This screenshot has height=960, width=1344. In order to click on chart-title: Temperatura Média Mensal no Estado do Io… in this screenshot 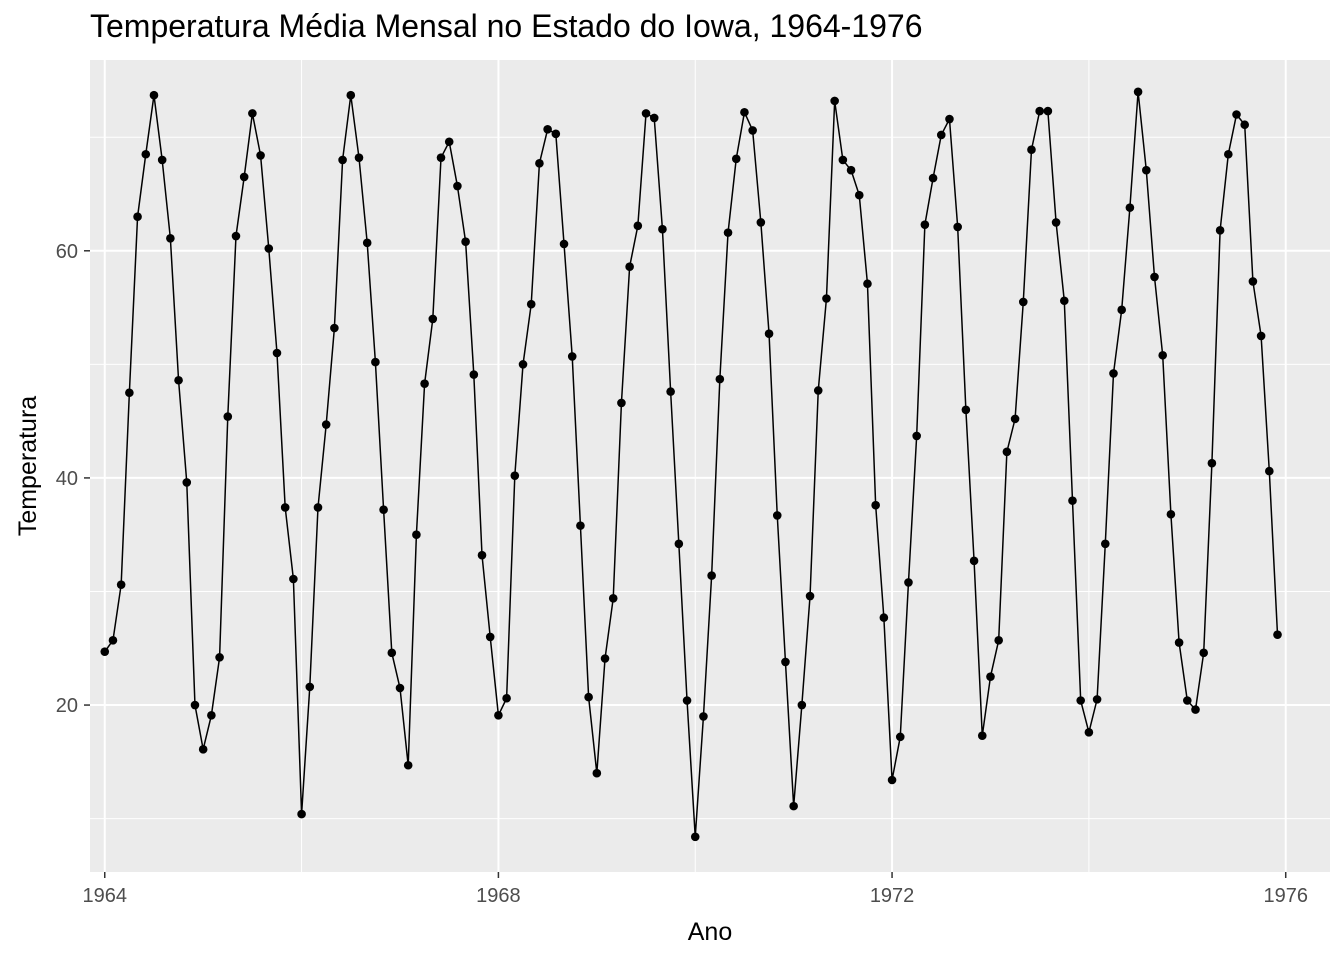, I will do `click(506, 26)`.